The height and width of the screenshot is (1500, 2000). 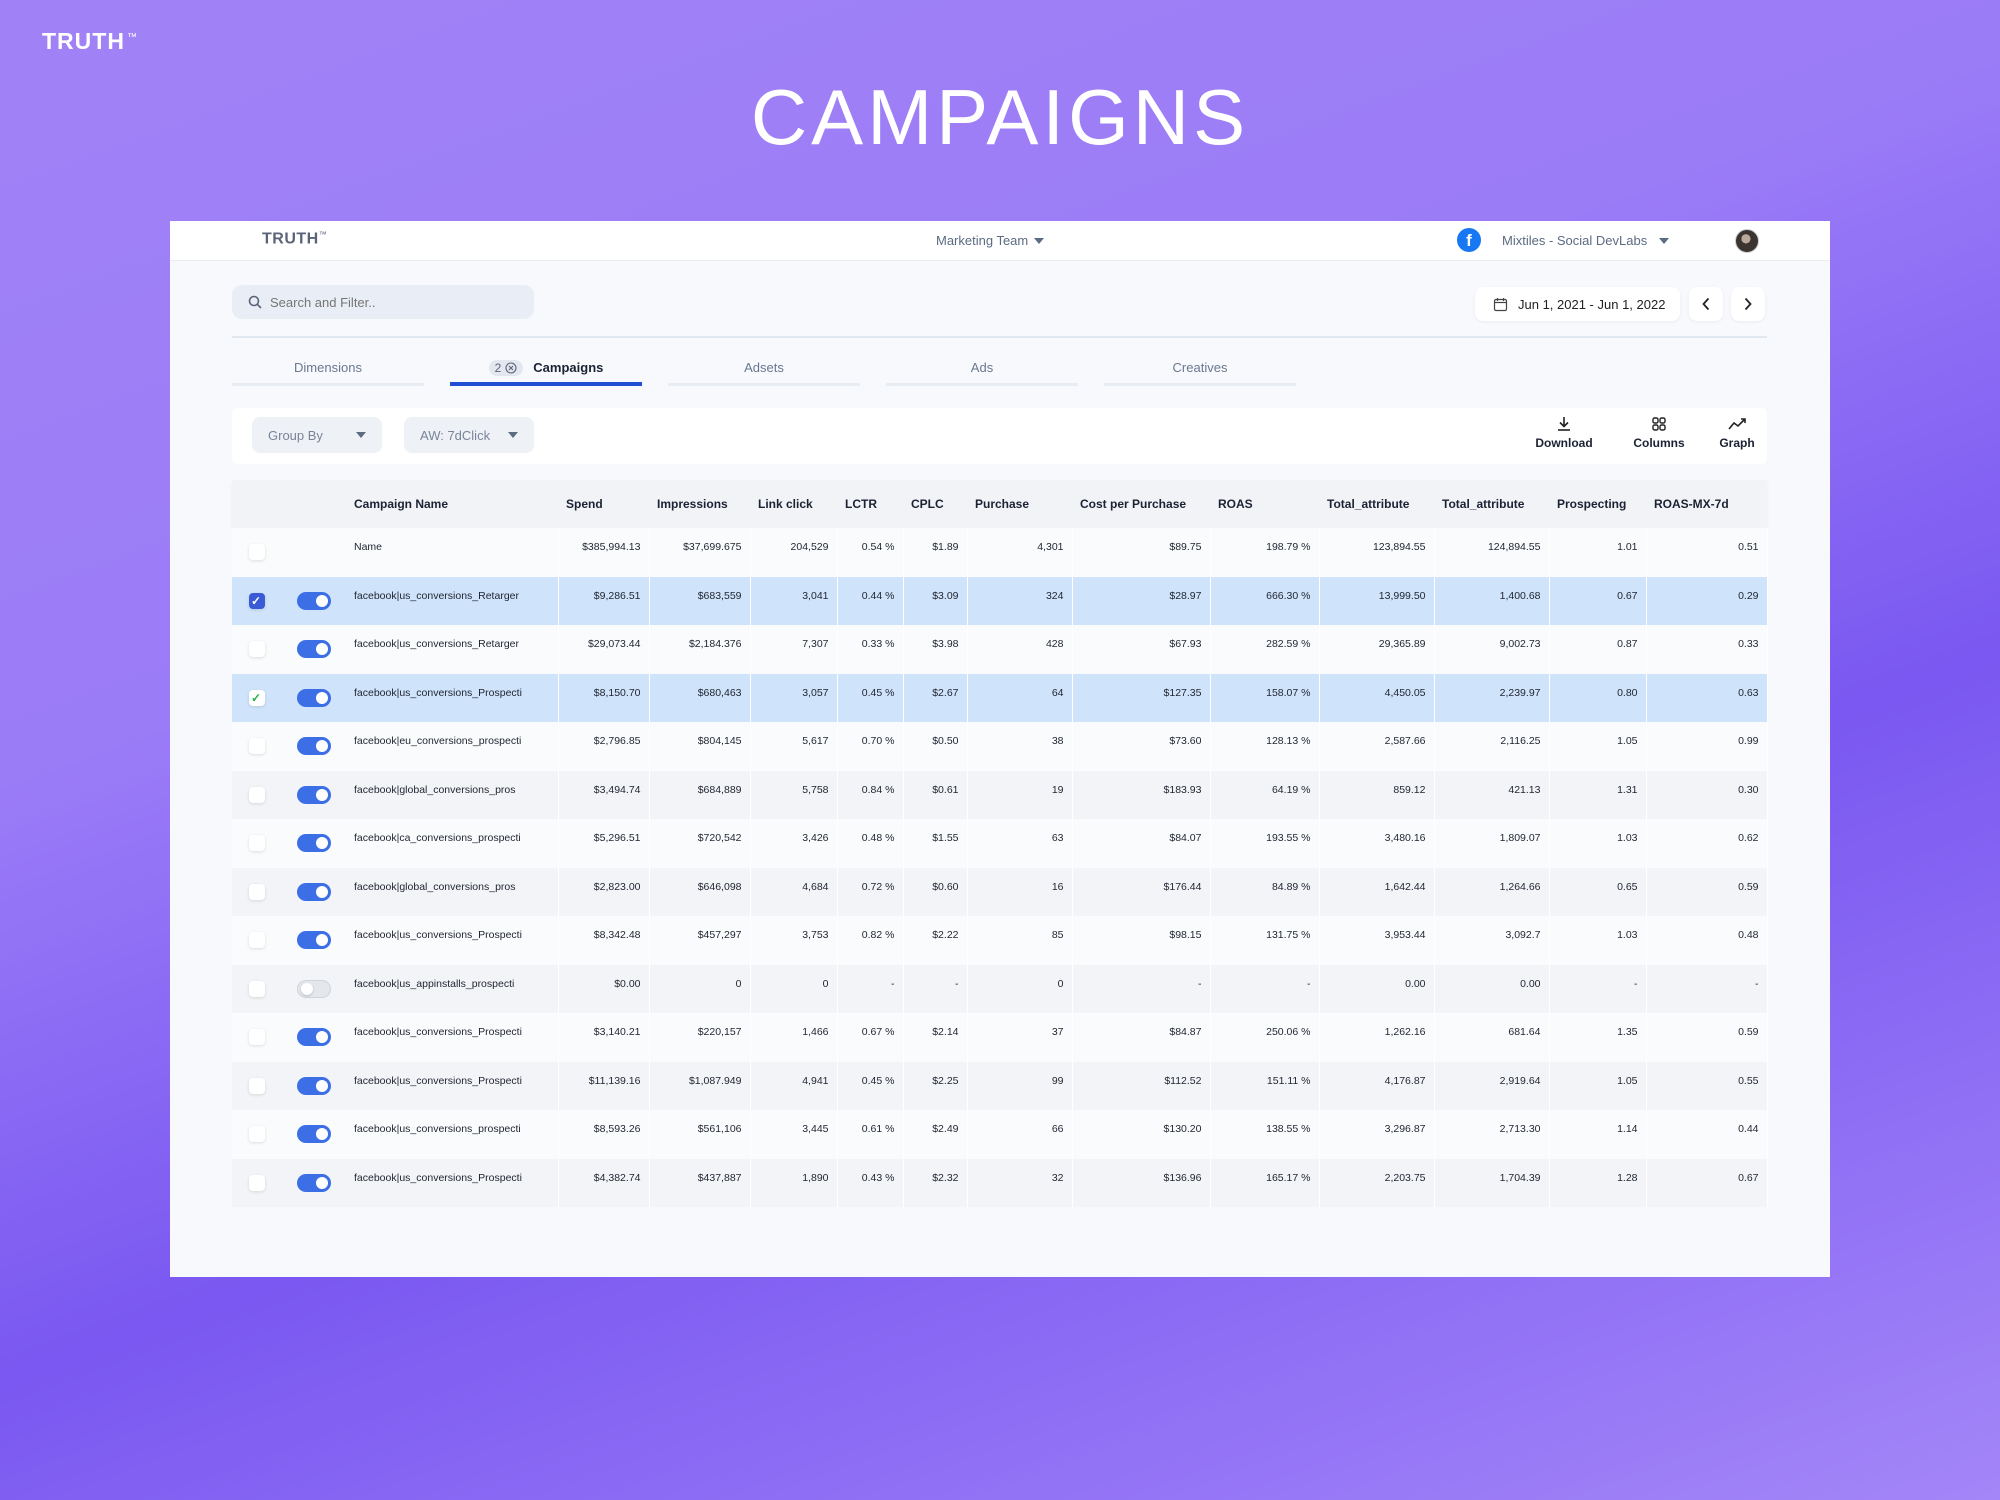 I want to click on tab-campaigns: 2 Campaigns, so click(x=546, y=371).